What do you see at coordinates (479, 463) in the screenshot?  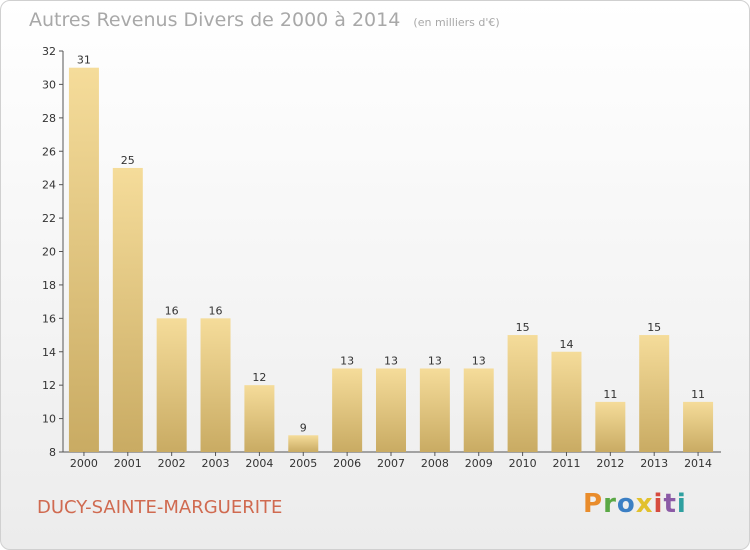 I see `x-tick-label: 2009` at bounding box center [479, 463].